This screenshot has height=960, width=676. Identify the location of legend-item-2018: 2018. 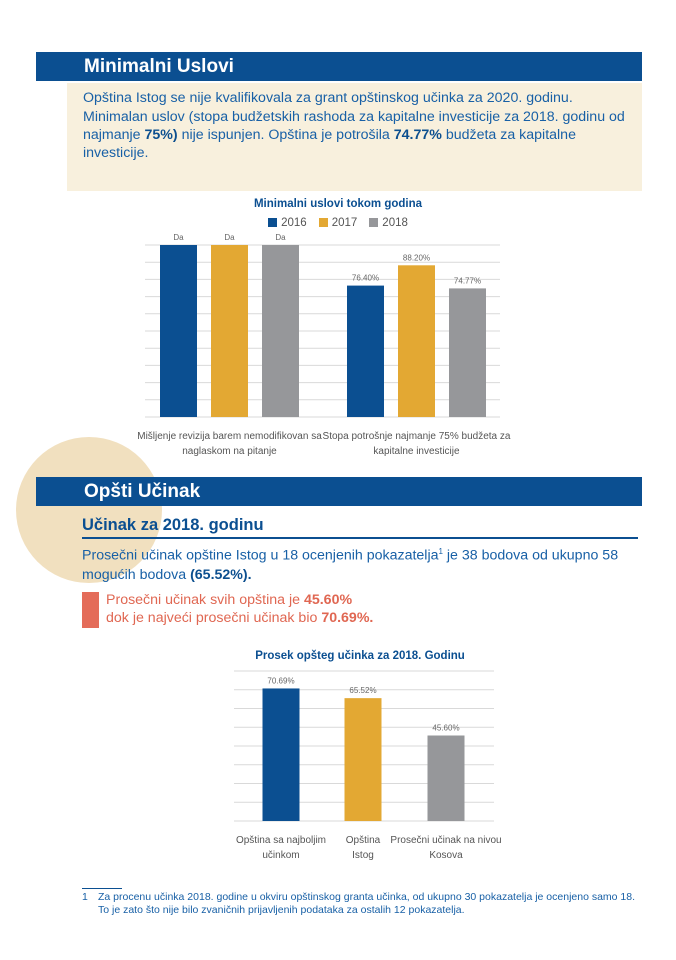
(388, 223).